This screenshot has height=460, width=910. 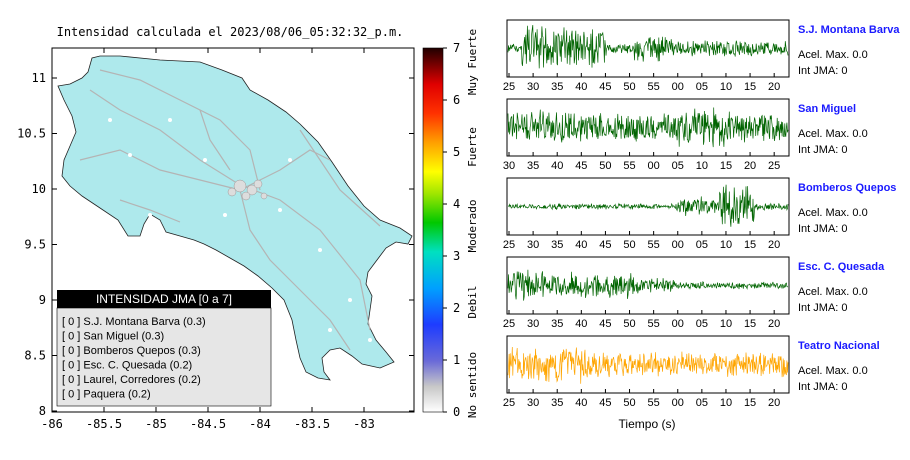 I want to click on legend-header: INTENSIDAD JMA [0 a 7], so click(x=164, y=299).